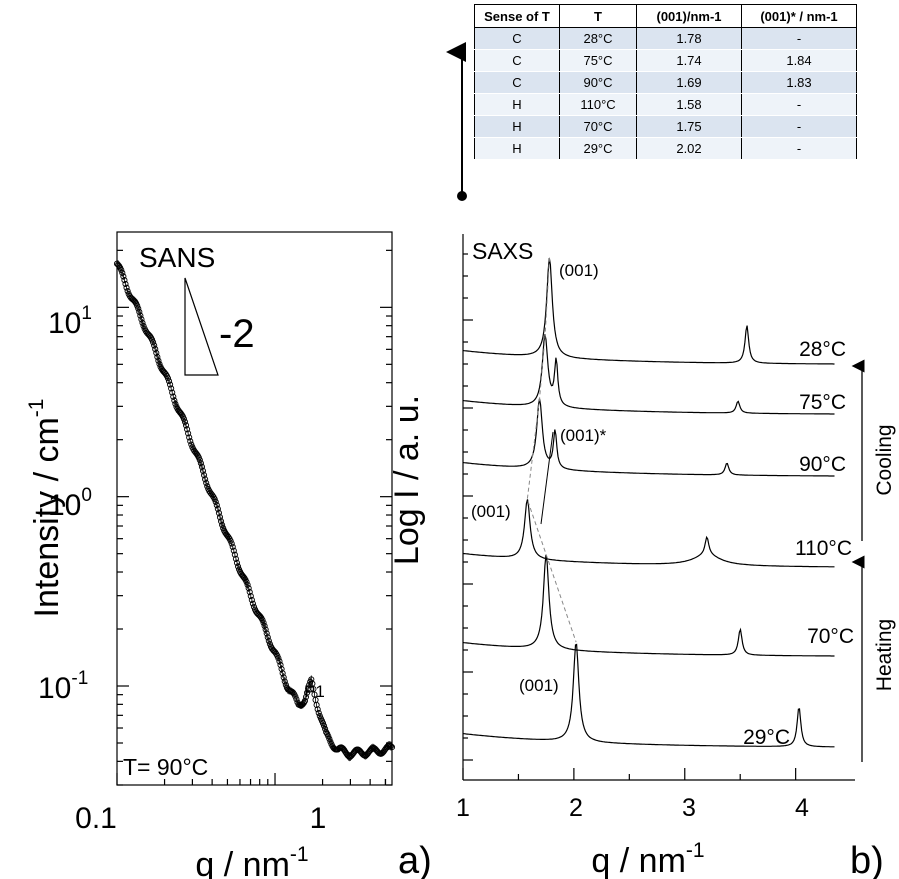  Describe the element at coordinates (96, 818) in the screenshot. I see `sans-x-tick-label: 0.1` at that location.